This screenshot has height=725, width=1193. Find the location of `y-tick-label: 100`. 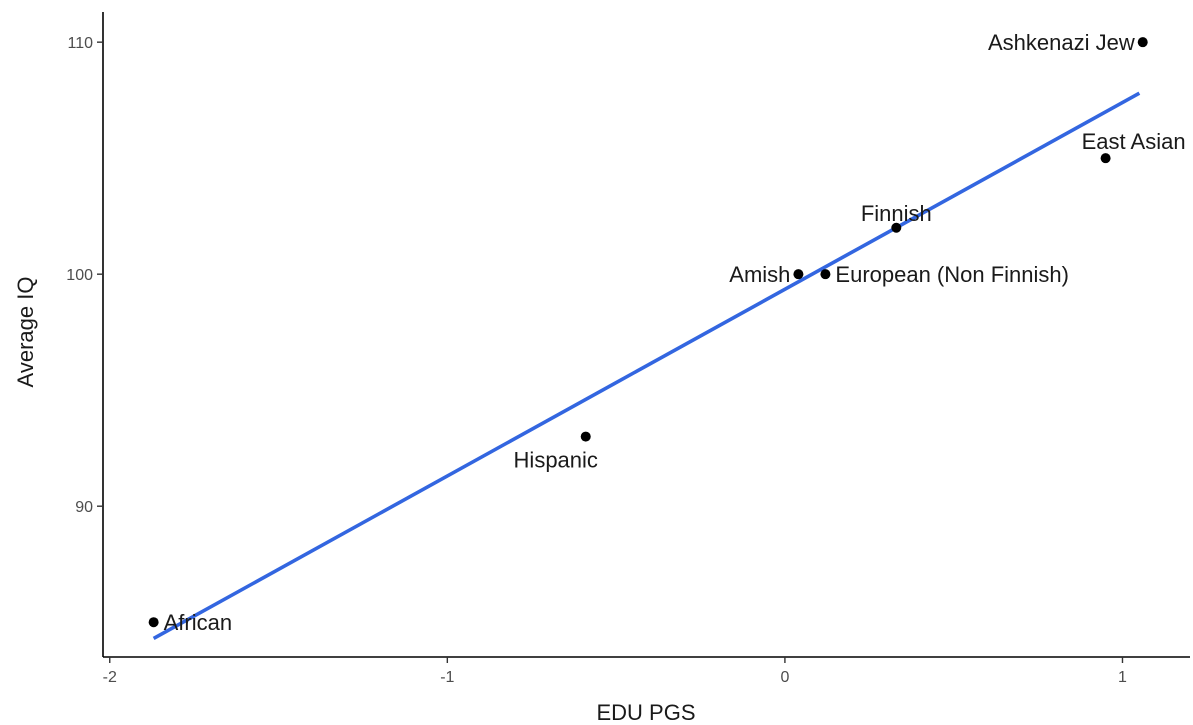

y-tick-label: 100 is located at coordinates (79, 275).